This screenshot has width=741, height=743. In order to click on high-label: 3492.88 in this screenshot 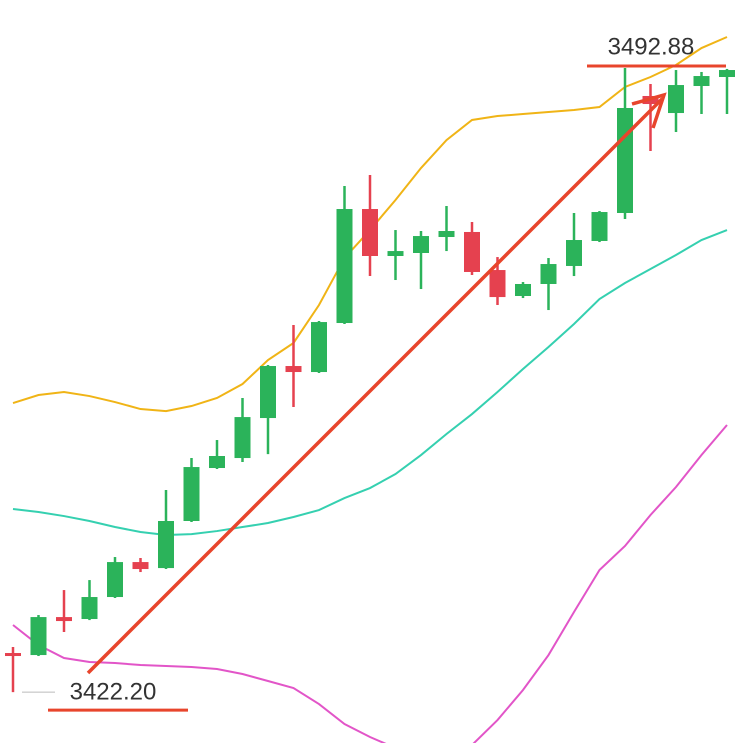, I will do `click(651, 46)`.